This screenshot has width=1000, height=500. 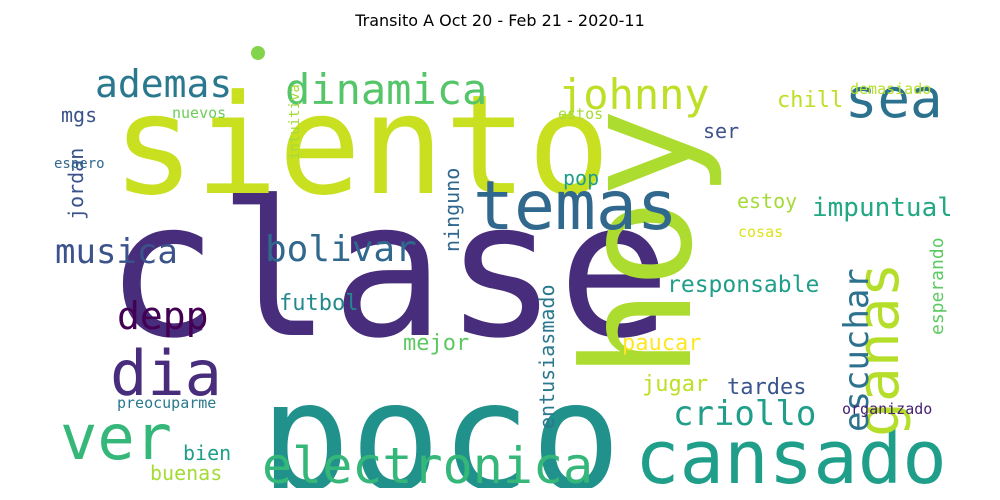 I want to click on word-musica: musica, so click(x=116, y=252).